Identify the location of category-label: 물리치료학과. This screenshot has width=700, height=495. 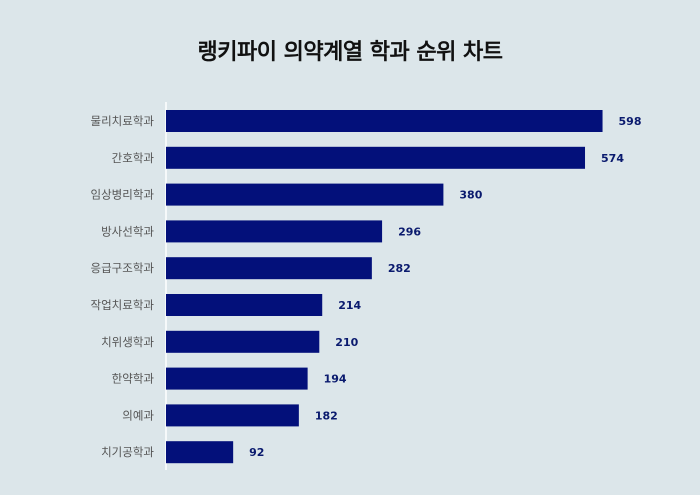
(123, 121).